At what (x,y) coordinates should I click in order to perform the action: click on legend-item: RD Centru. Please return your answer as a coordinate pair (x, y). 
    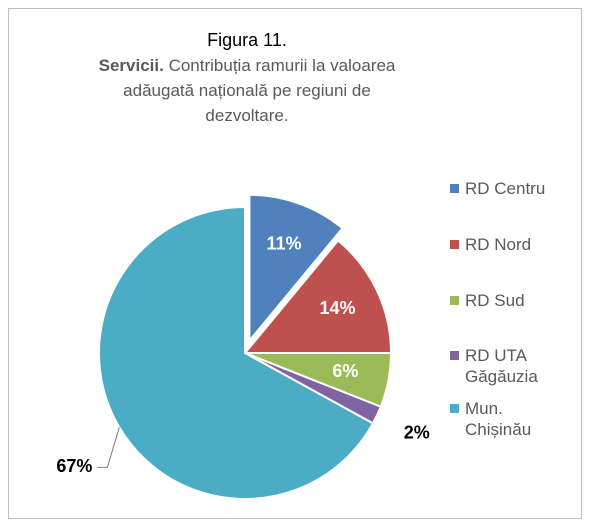
    Looking at the image, I should click on (507, 188).